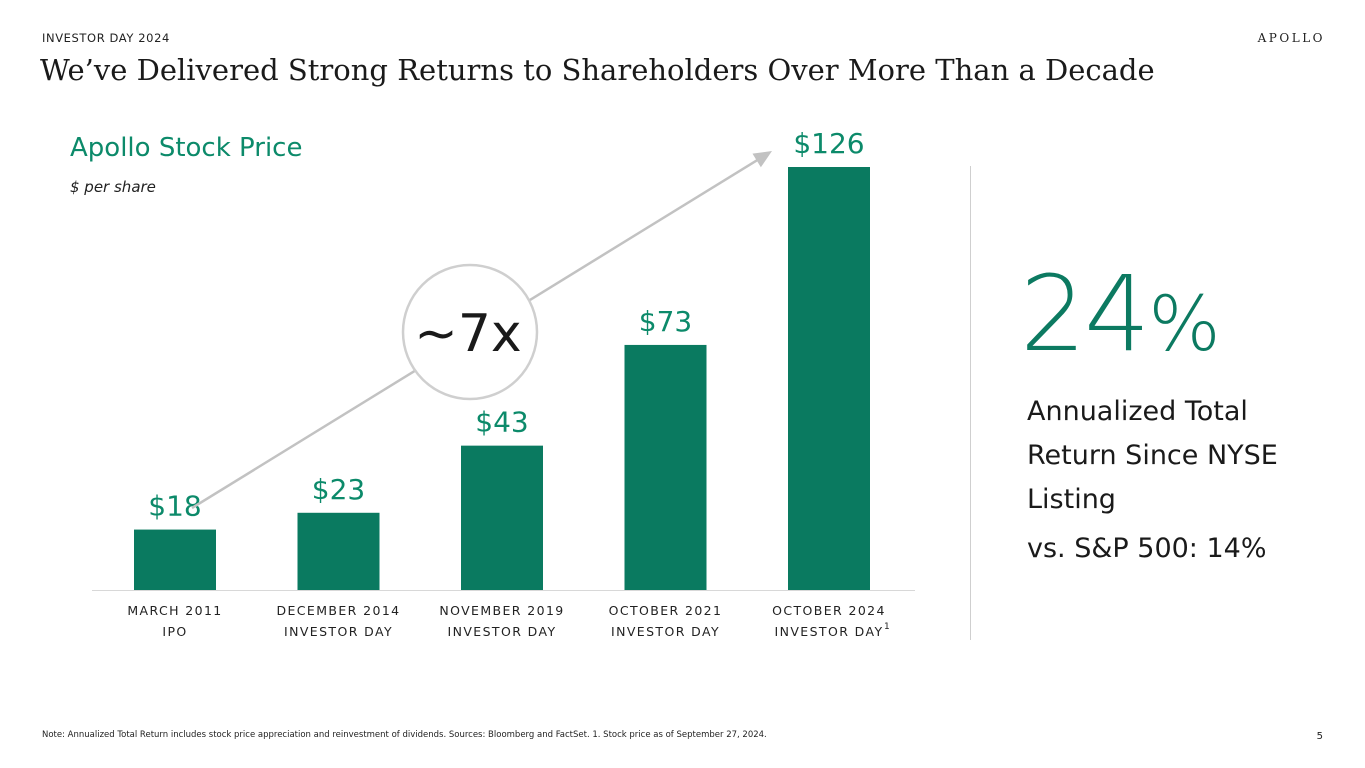 This screenshot has height=768, width=1365. I want to click on chart-title: Apollo Stock Price, so click(186, 148).